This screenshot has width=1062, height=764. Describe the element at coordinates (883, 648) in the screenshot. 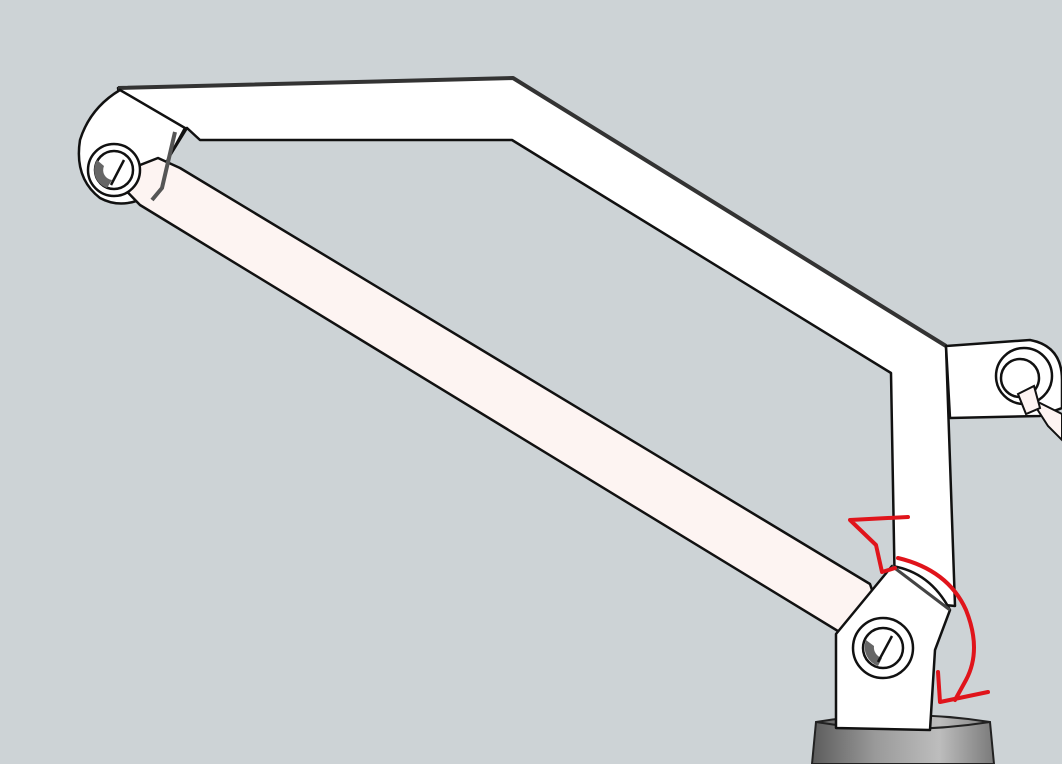

I see `pivot-bottom` at that location.